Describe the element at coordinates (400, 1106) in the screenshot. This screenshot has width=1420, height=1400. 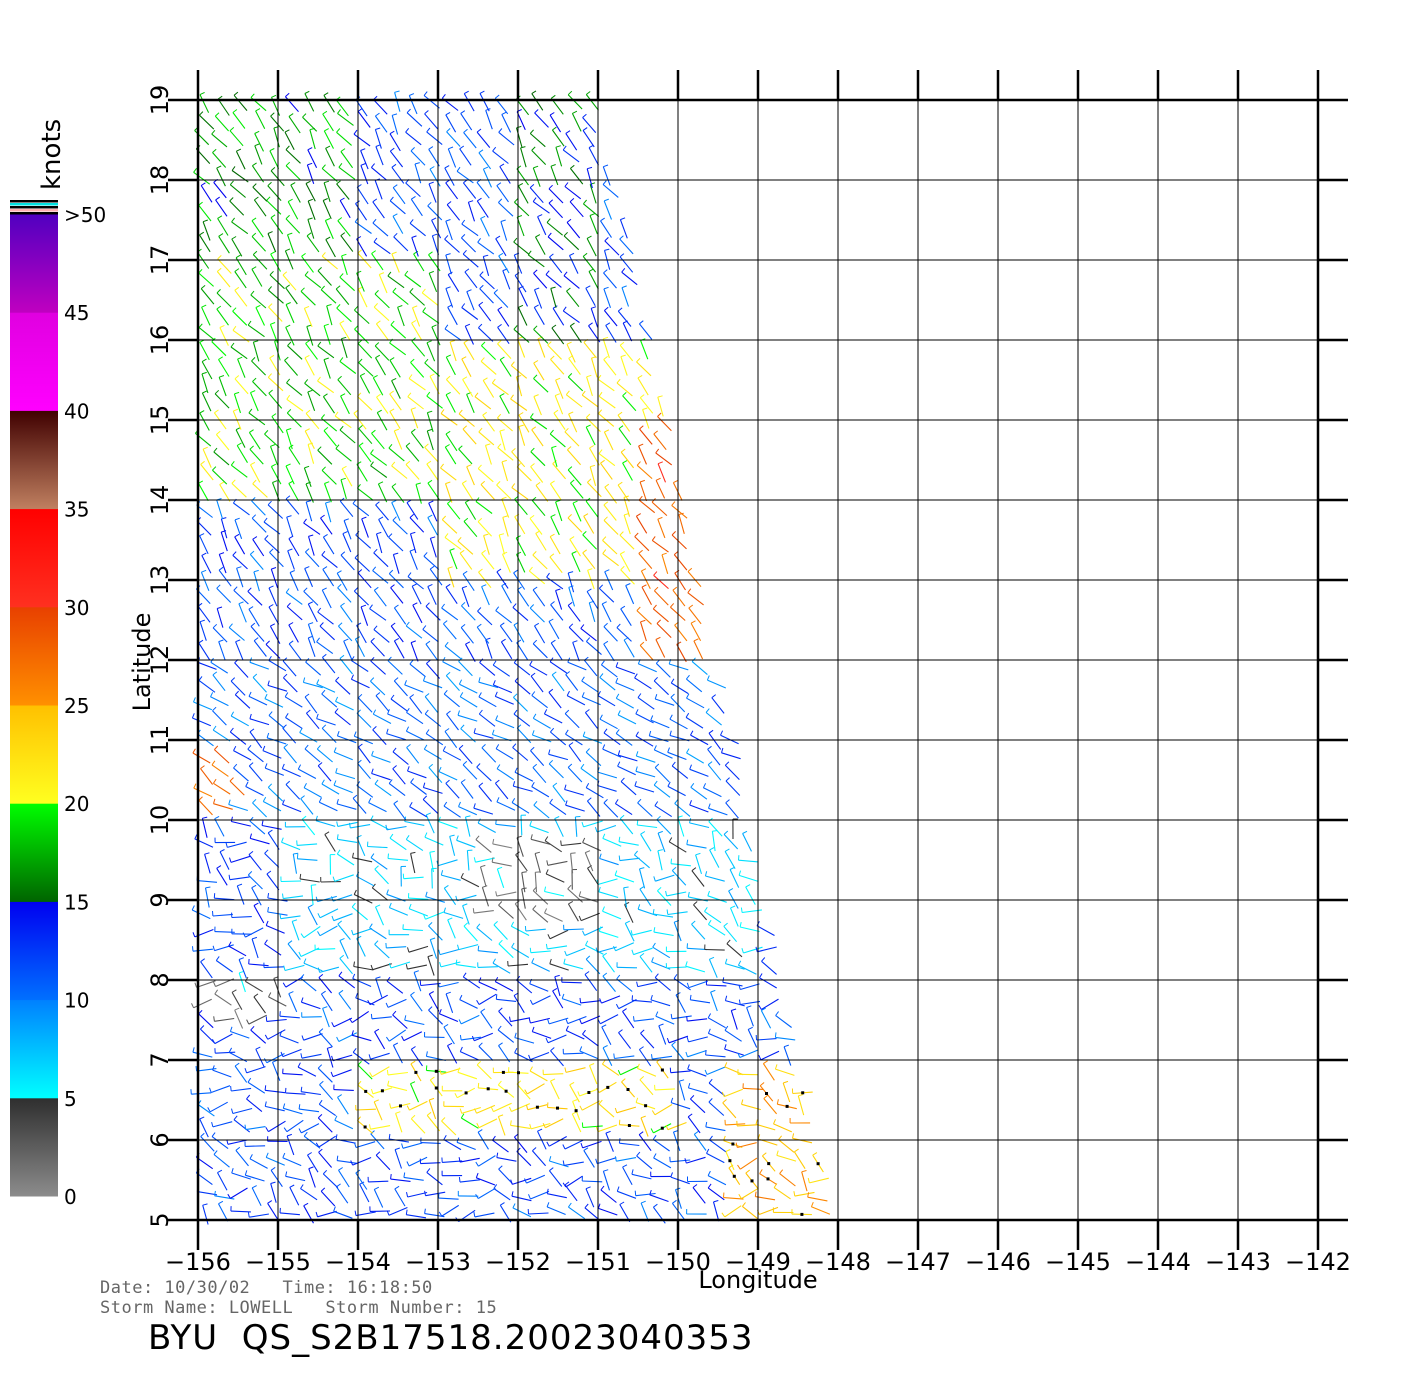
I see `rain-flag-dot` at that location.